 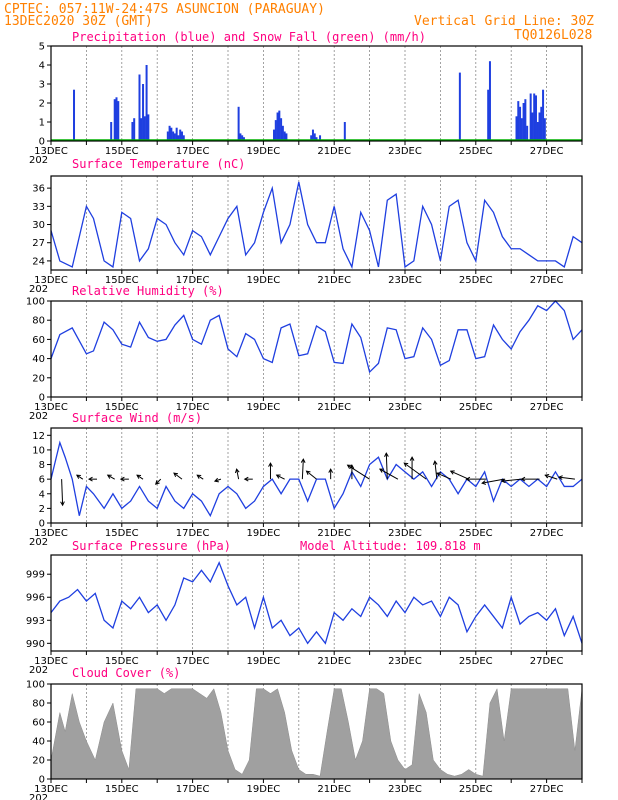 I want to click on y-tick-label: 8, so click(x=42, y=465).